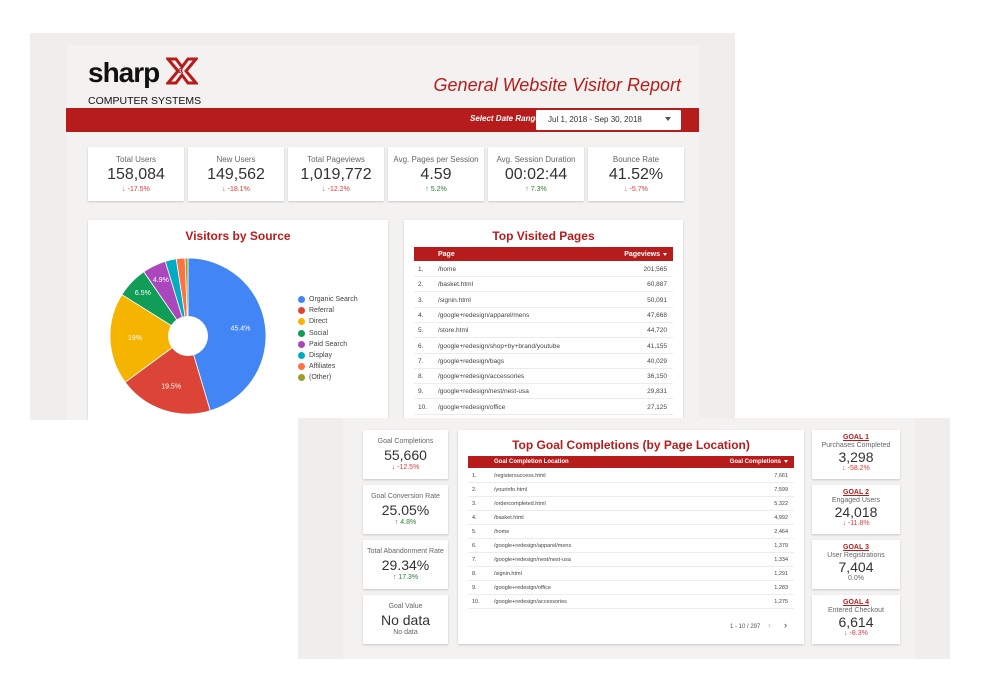 This screenshot has width=1000, height=700. I want to click on legend-label: Paid Search, so click(328, 344).